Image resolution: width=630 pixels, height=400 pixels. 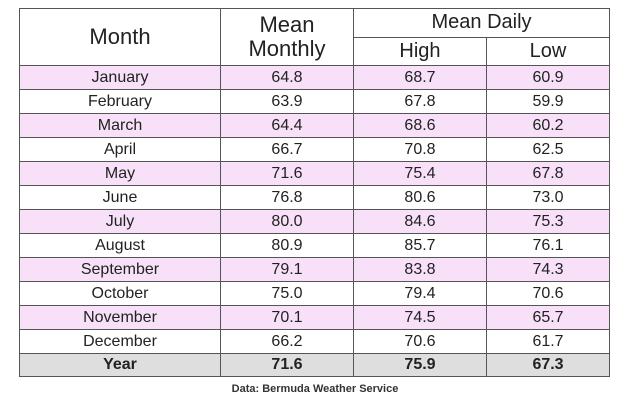 What do you see at coordinates (420, 365) in the screenshot?
I see `cell-total-high: 75.9` at bounding box center [420, 365].